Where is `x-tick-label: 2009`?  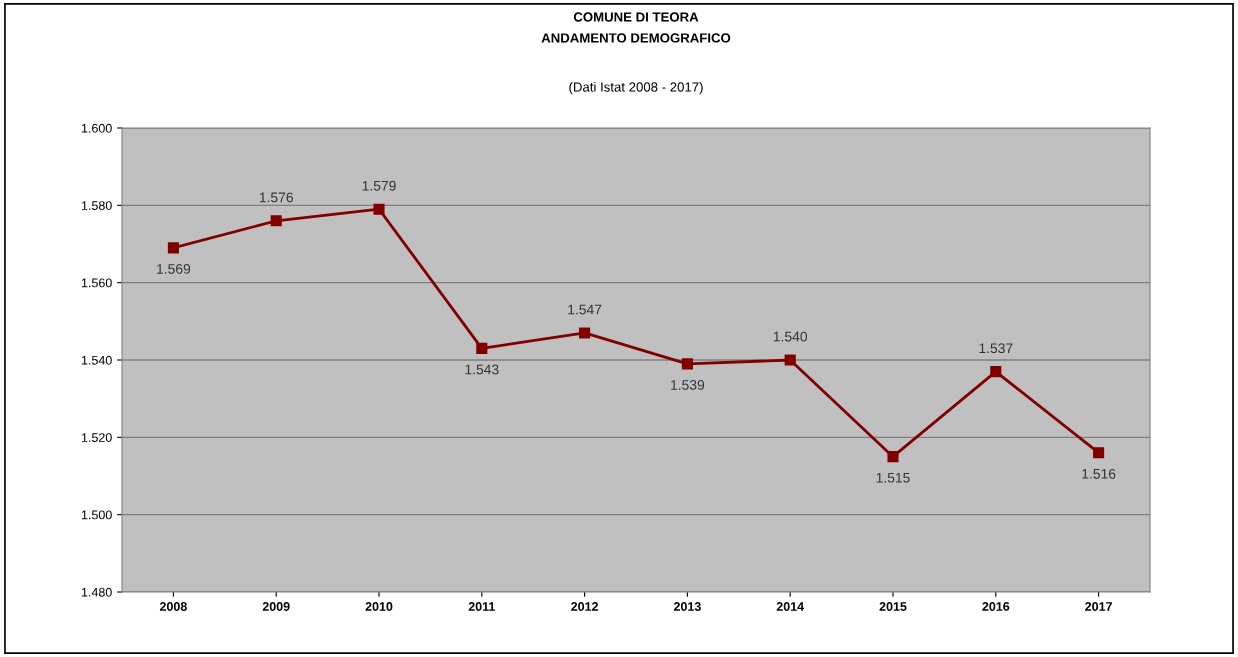
x-tick-label: 2009 is located at coordinates (276, 606).